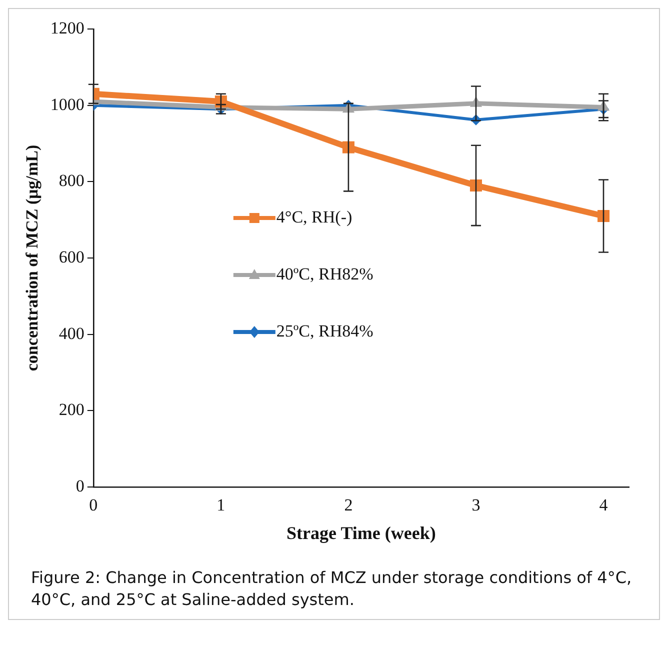 This screenshot has height=654, width=671. What do you see at coordinates (71, 333) in the screenshot?
I see `y-tick-label: 400` at bounding box center [71, 333].